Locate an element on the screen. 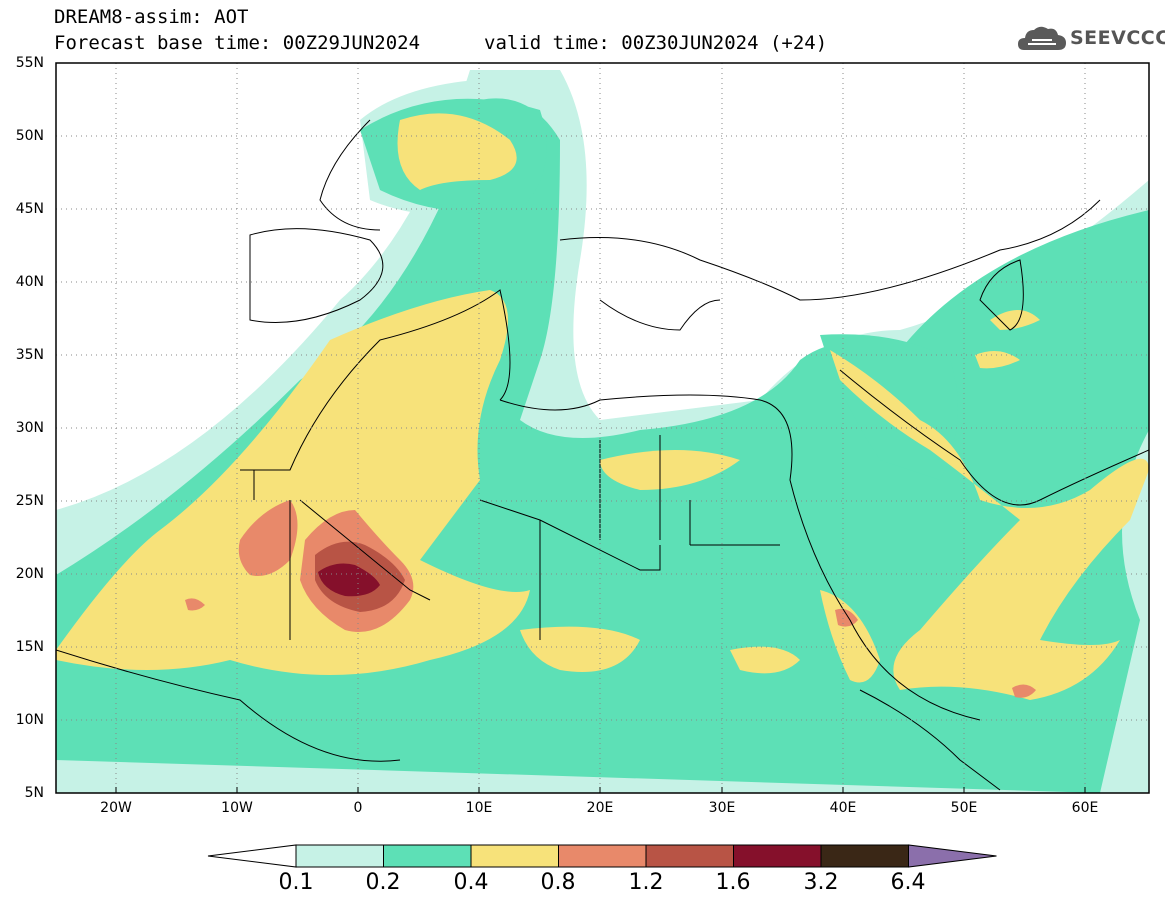  lat-label: 25N is located at coordinates (29, 501).